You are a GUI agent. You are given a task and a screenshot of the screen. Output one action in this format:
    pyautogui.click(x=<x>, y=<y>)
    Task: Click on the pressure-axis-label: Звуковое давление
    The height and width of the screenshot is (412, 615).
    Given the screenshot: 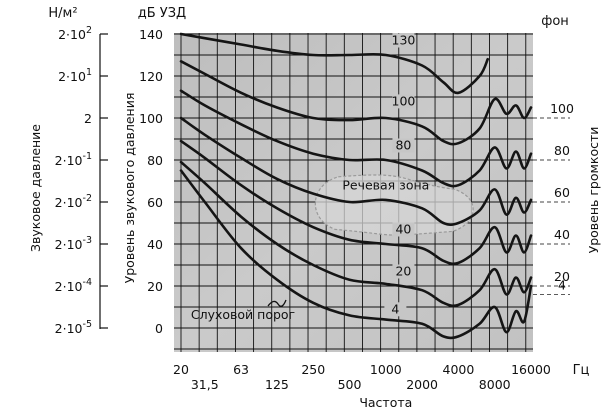 What is the action you would take?
    pyautogui.click(x=35, y=188)
    